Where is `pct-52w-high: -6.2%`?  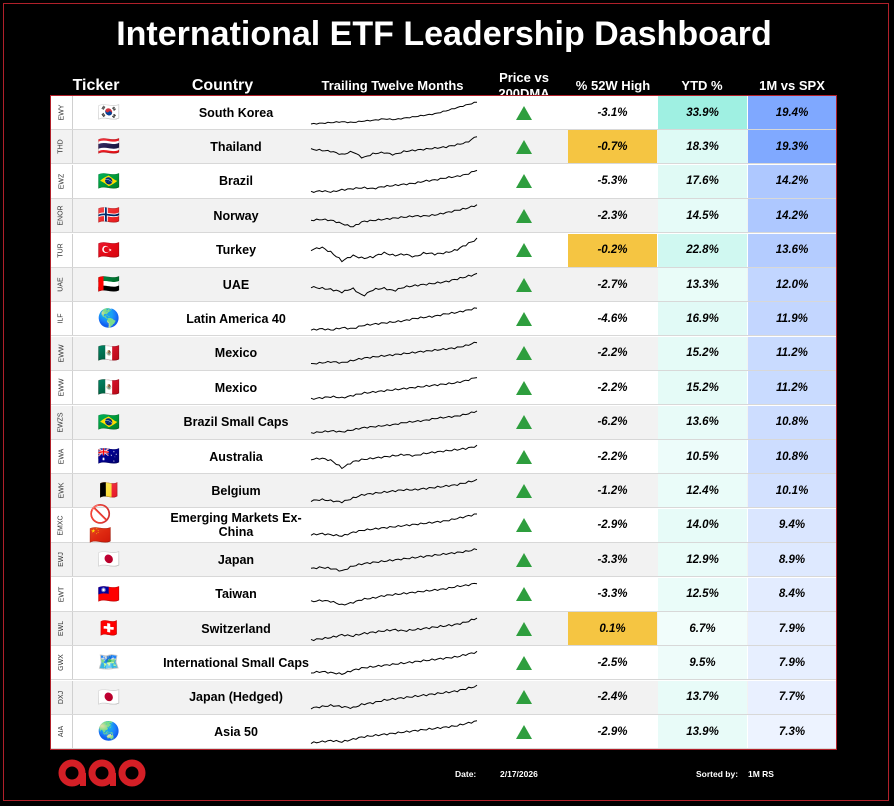 pct-52w-high: -6.2% is located at coordinates (612, 422).